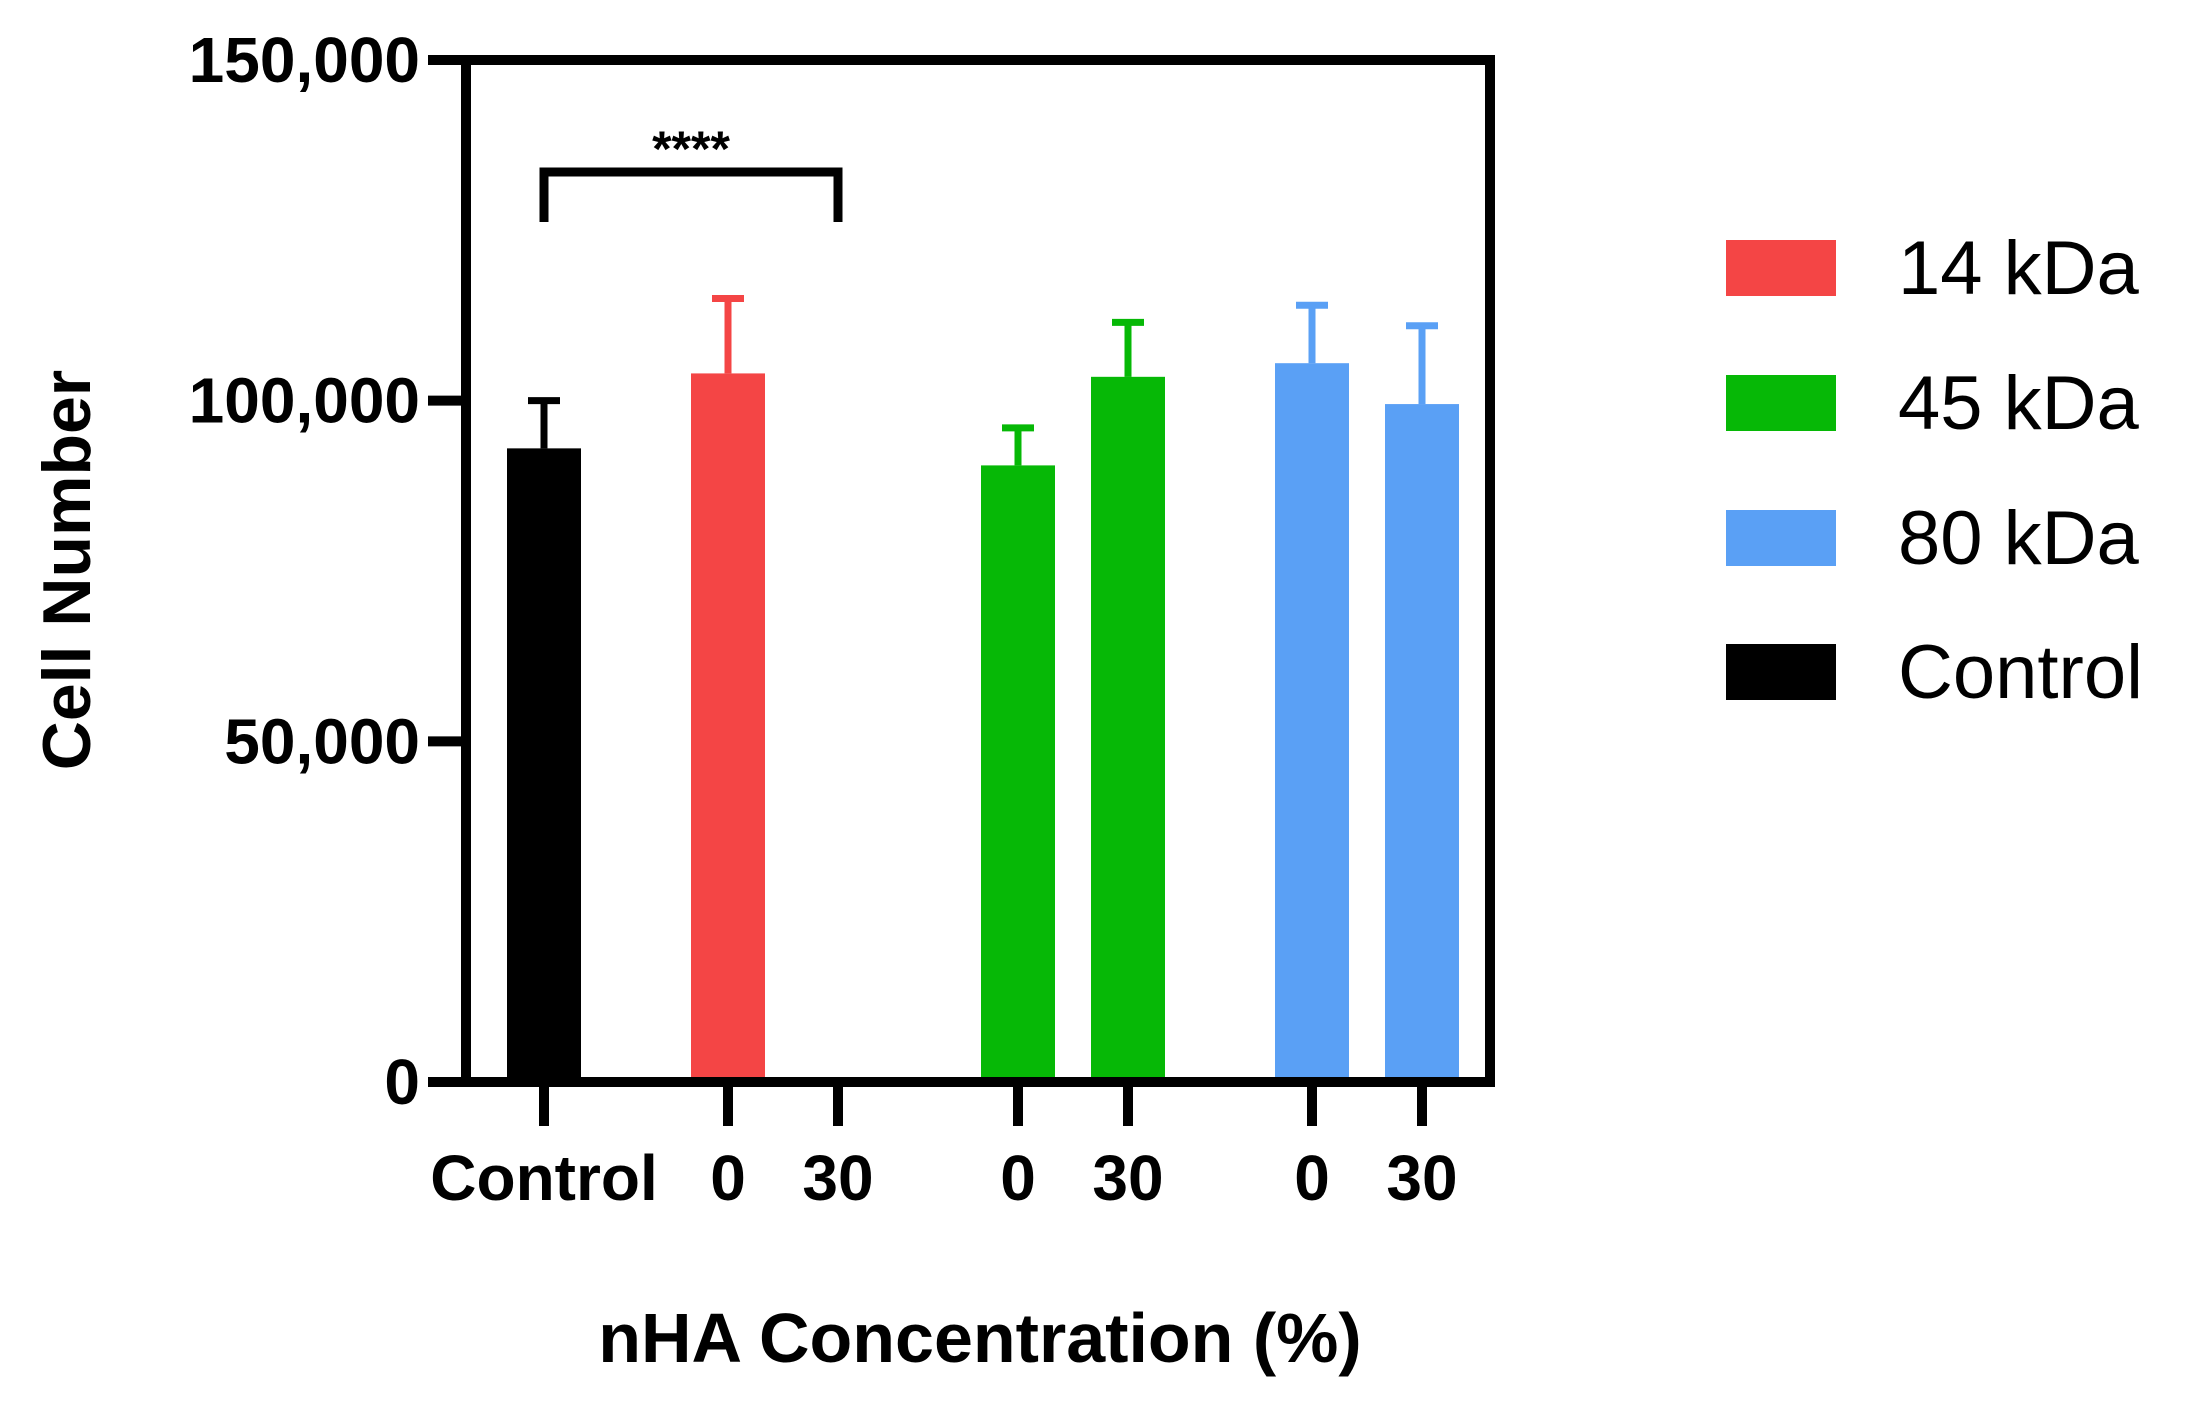  I want to click on y-tick-label: 100,000, so click(304, 401).